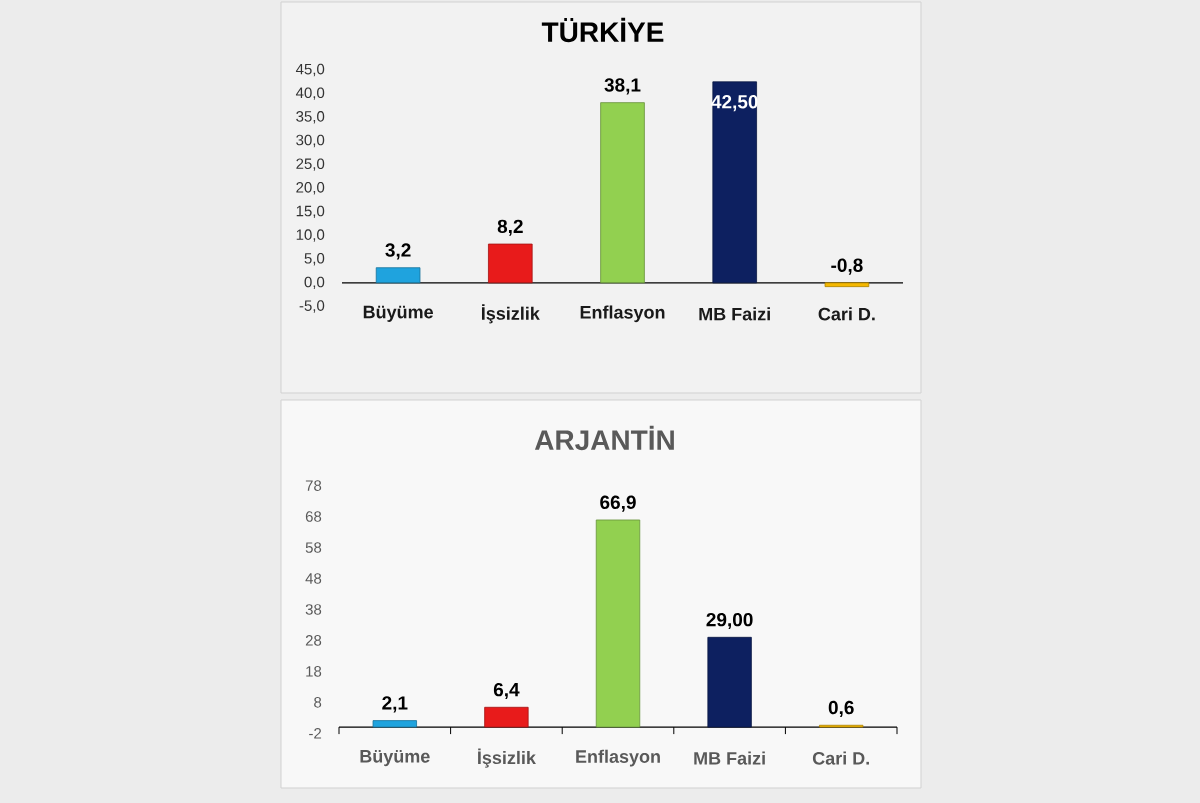  I want to click on y-tick-label: 15,0, so click(310, 212).